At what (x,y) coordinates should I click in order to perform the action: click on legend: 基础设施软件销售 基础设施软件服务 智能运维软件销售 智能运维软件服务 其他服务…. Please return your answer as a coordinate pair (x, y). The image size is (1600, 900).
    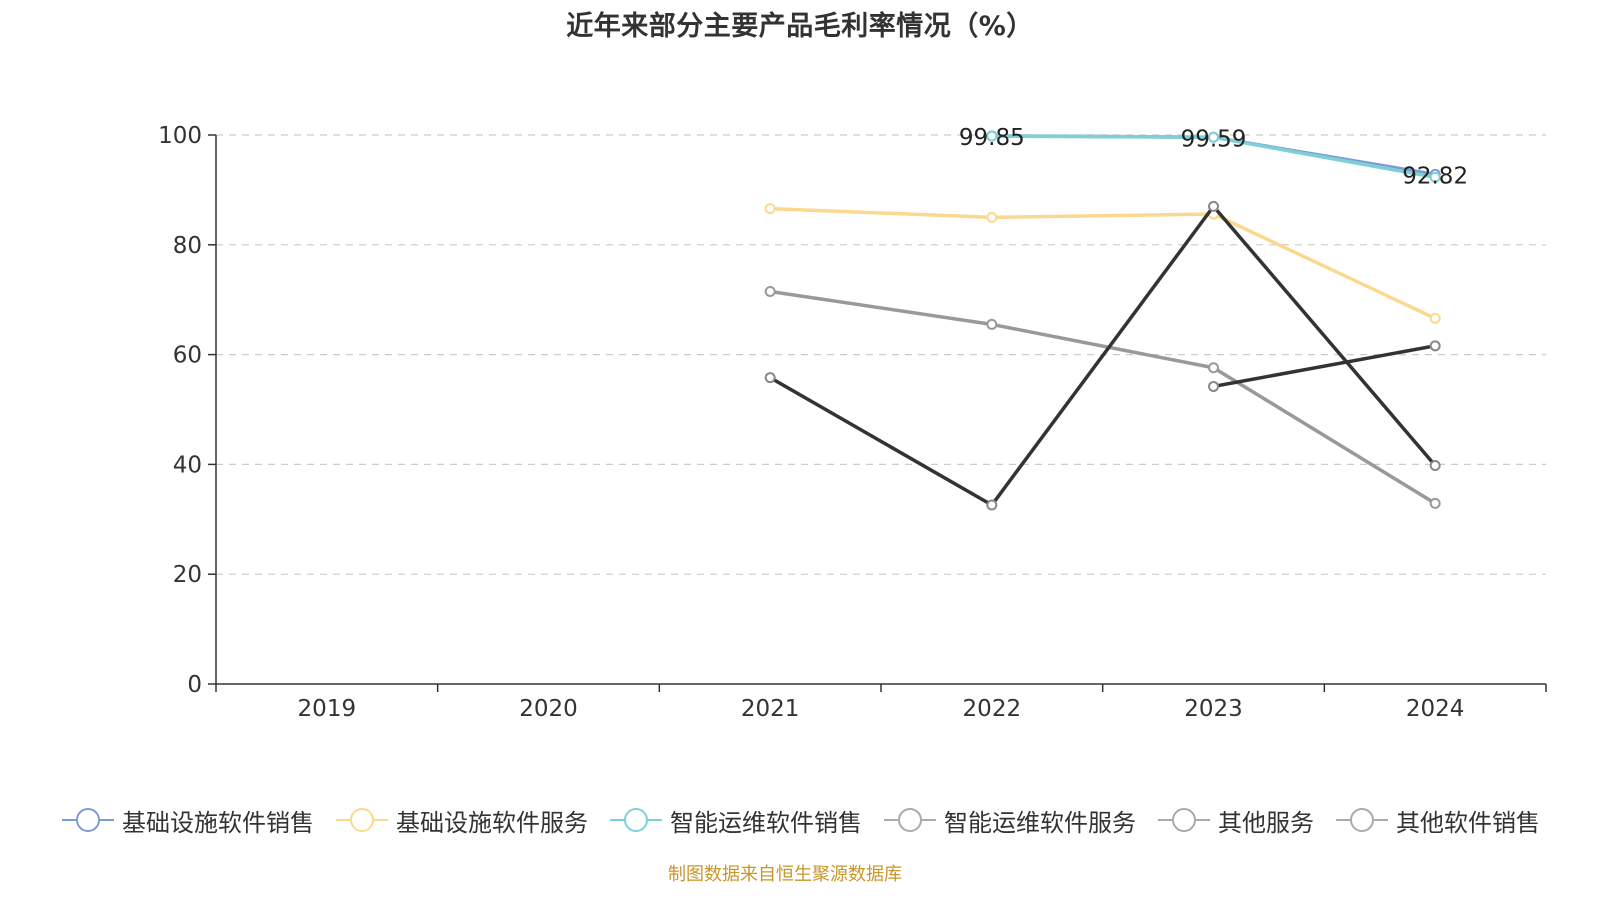
    Looking at the image, I should click on (801, 820).